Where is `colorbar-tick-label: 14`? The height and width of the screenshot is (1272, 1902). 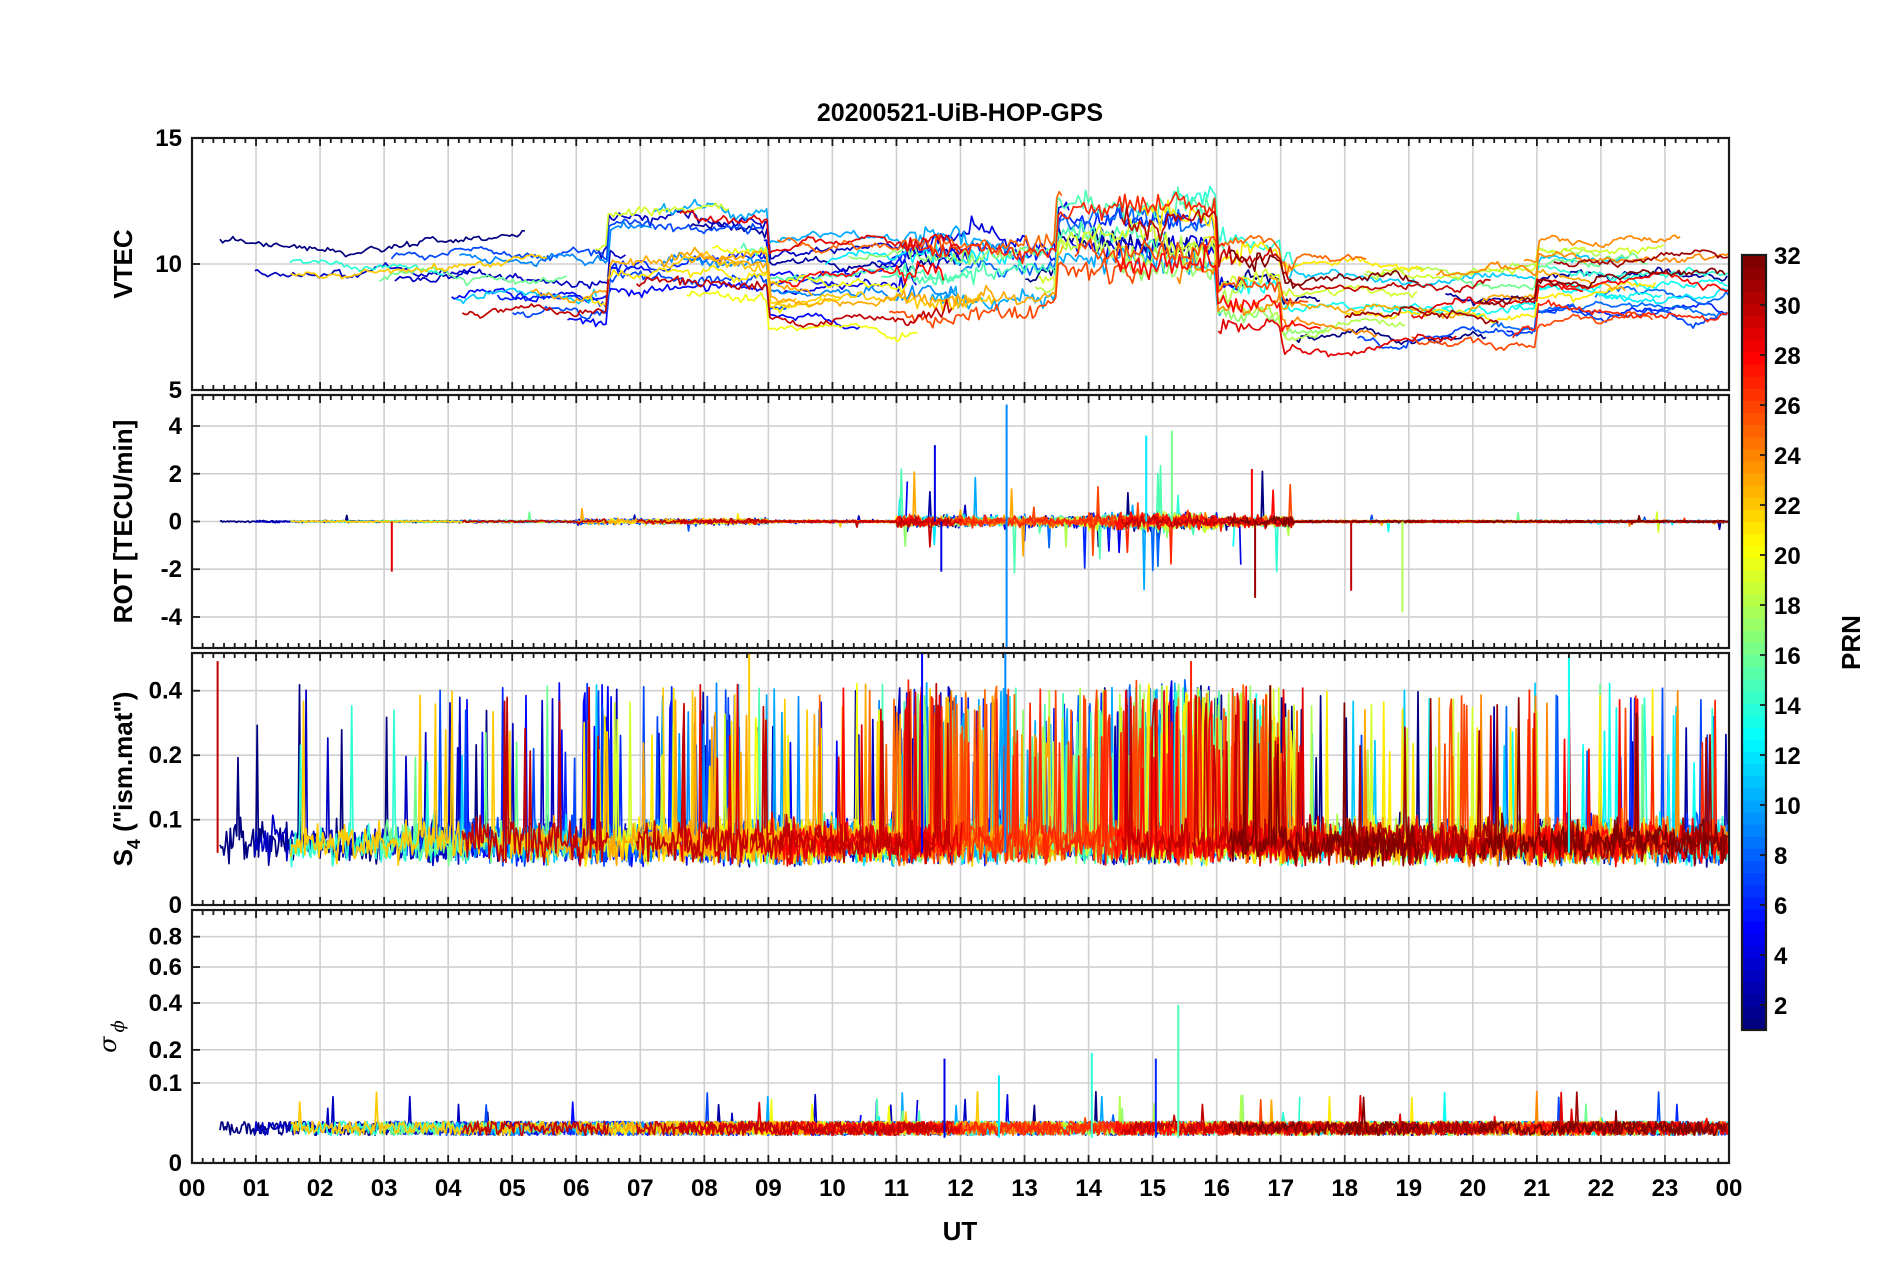 colorbar-tick-label: 14 is located at coordinates (1787, 706).